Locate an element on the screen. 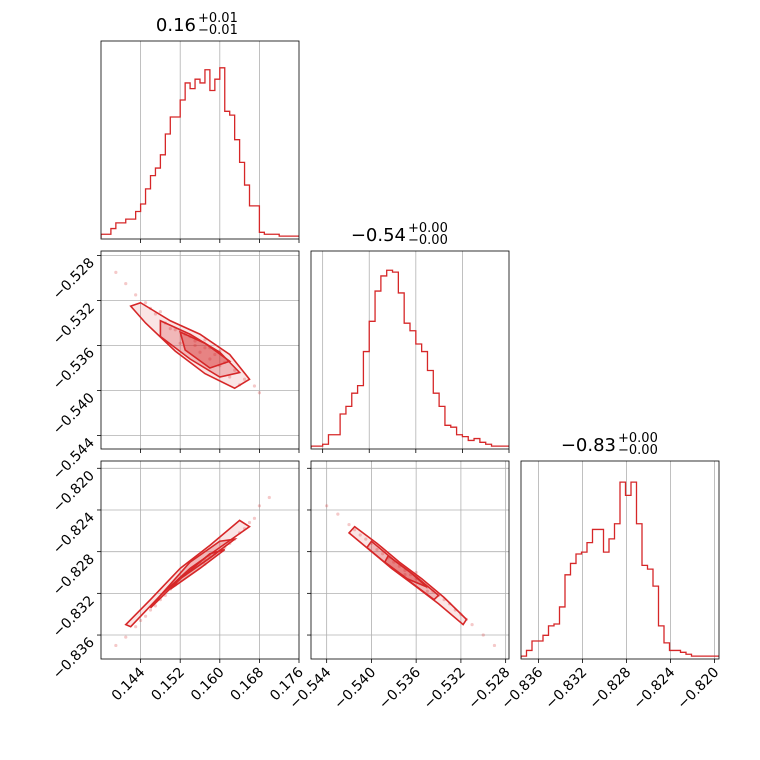 This screenshot has height=760, width=760. title-upper: +0.01 is located at coordinates (218, 18).